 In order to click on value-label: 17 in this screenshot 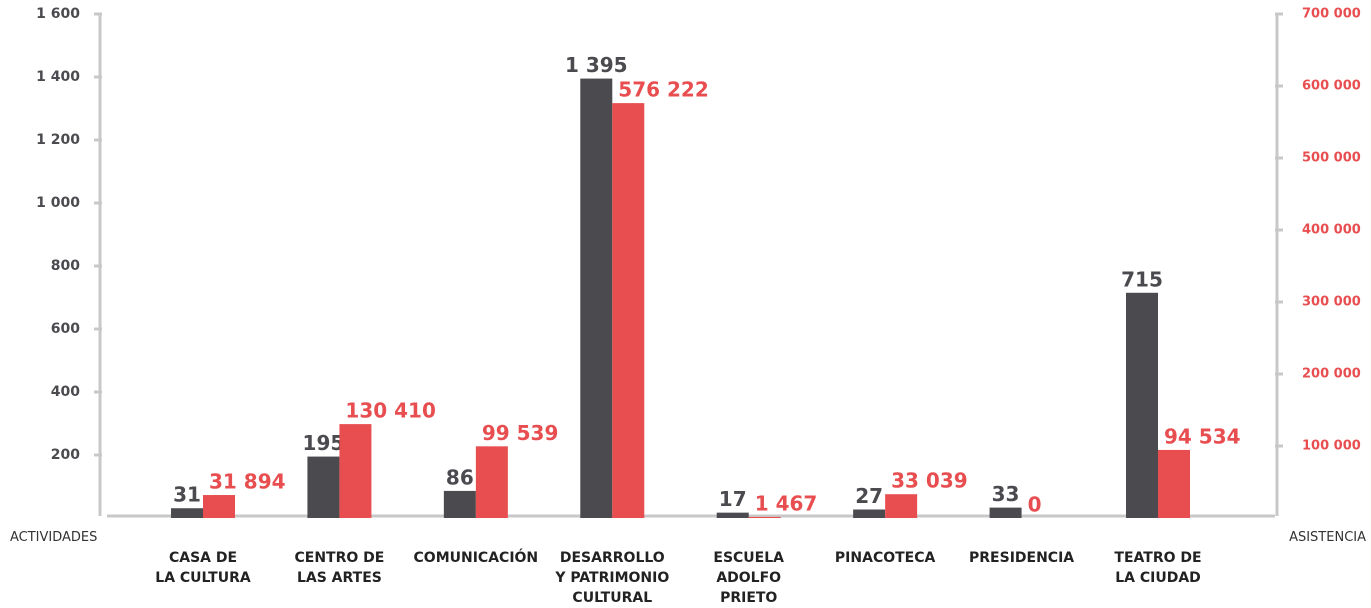, I will do `click(733, 499)`.